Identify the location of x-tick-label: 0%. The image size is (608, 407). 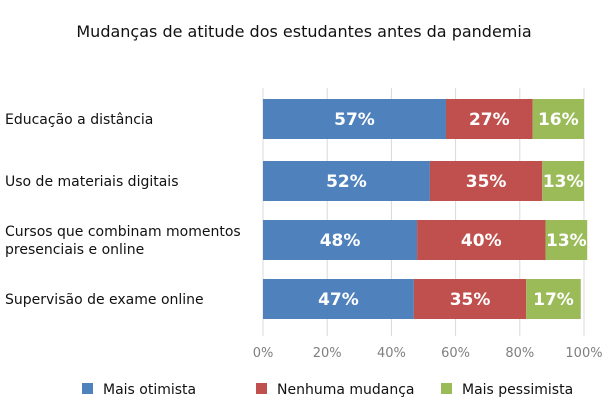
(263, 353).